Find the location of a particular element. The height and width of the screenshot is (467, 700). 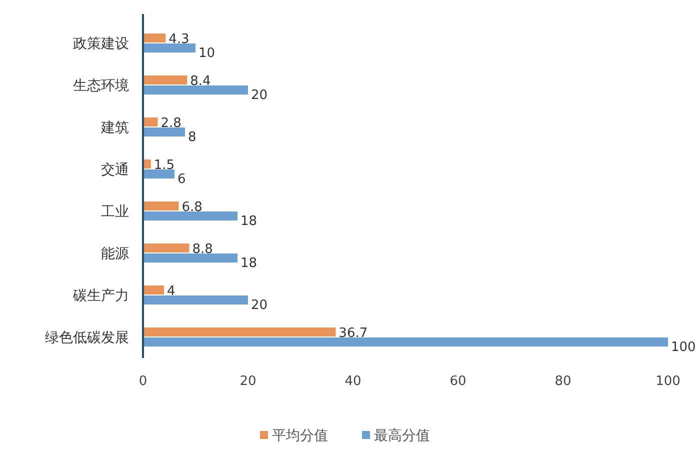

x-tick-label: 80 is located at coordinates (563, 381).